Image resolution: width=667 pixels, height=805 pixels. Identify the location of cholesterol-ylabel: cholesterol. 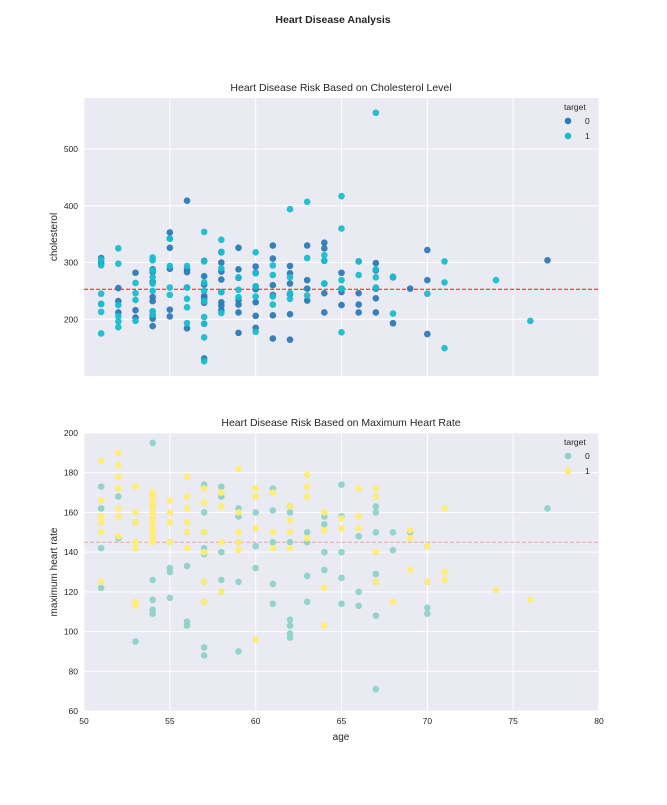
(54, 237).